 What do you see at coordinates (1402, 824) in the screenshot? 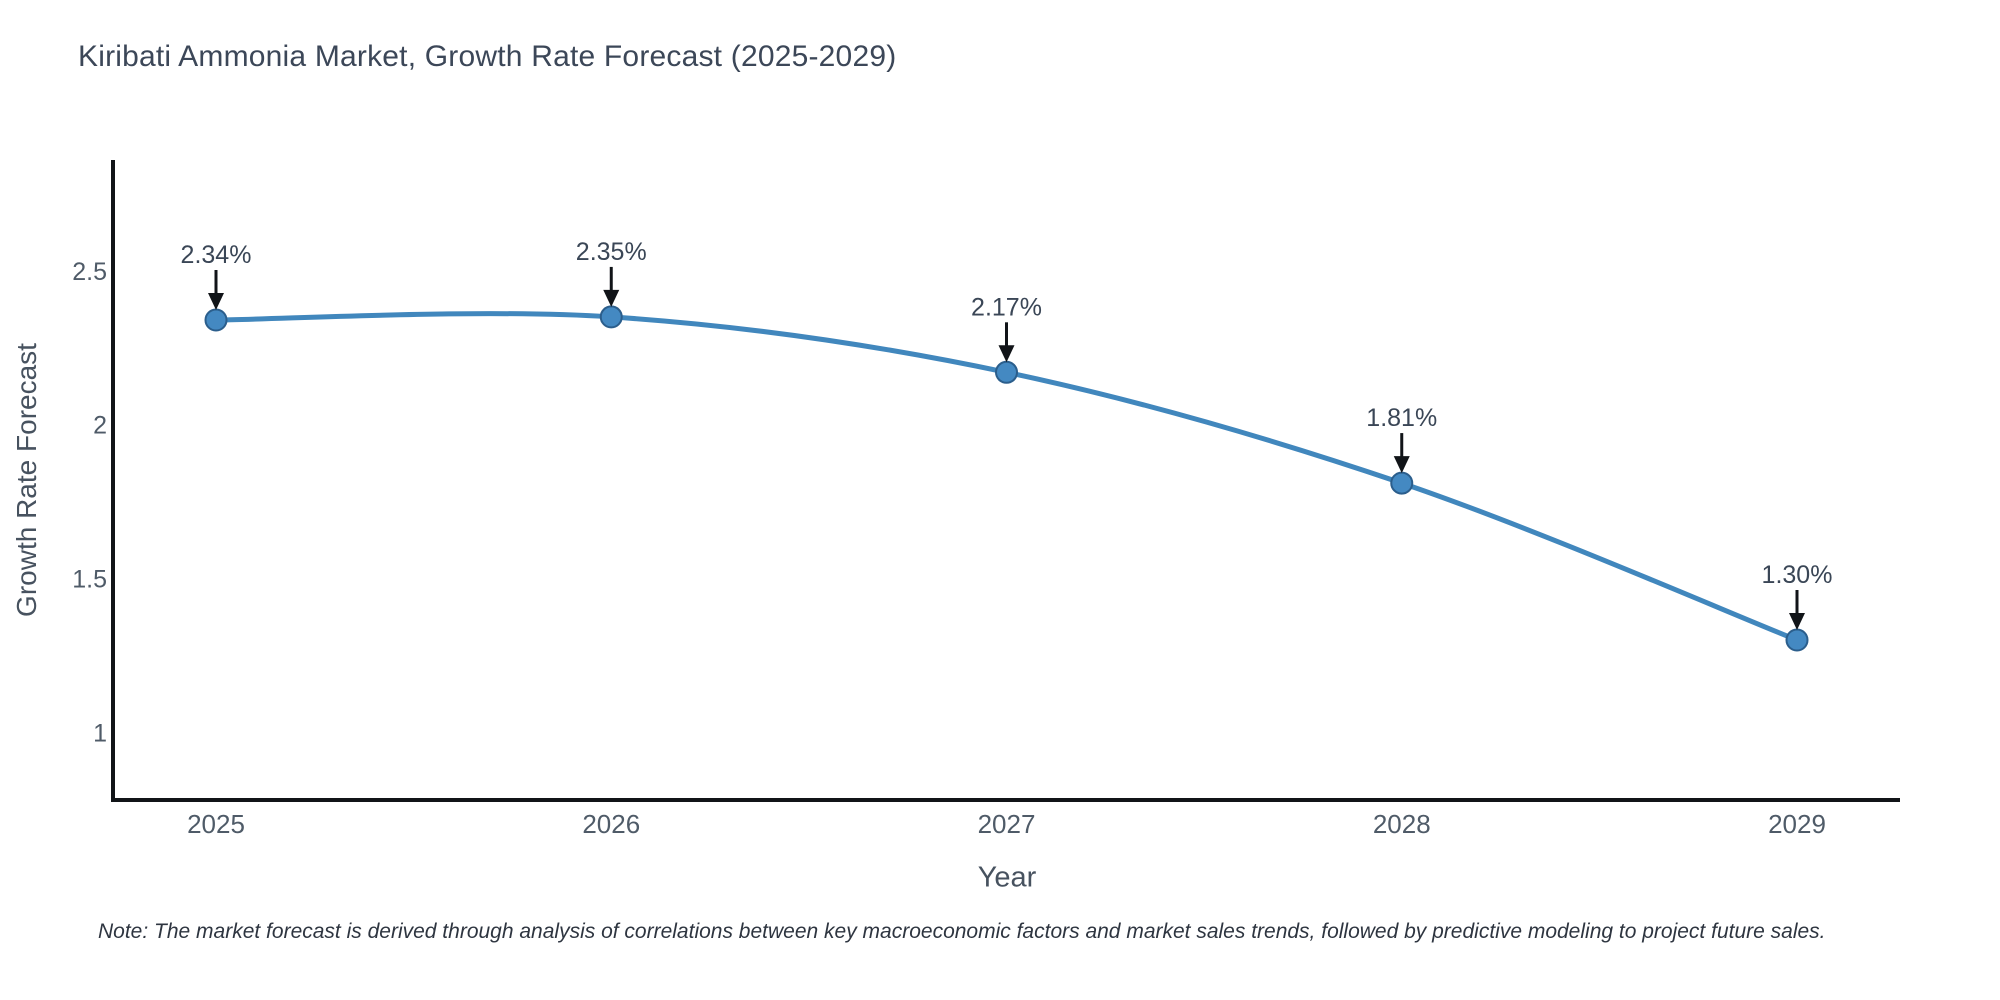
I see `x-axis-tick-label: 2028` at bounding box center [1402, 824].